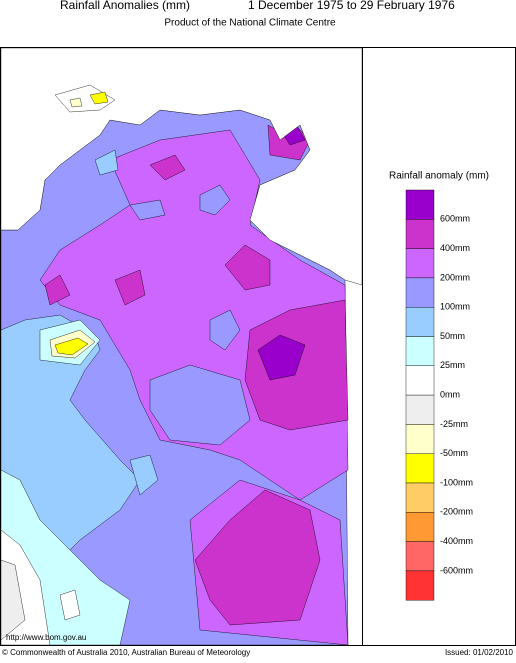  Describe the element at coordinates (125, 6) in the screenshot. I see `title: Rainfall Anomalies (mm)` at that location.